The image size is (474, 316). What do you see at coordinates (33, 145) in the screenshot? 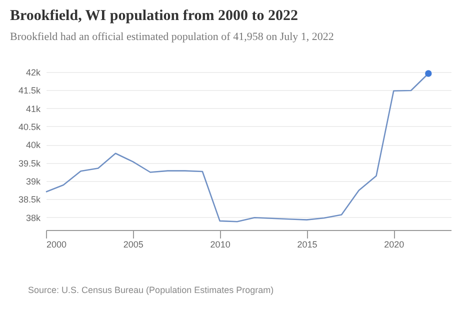
I see `y-tick-label: 40k` at bounding box center [33, 145].